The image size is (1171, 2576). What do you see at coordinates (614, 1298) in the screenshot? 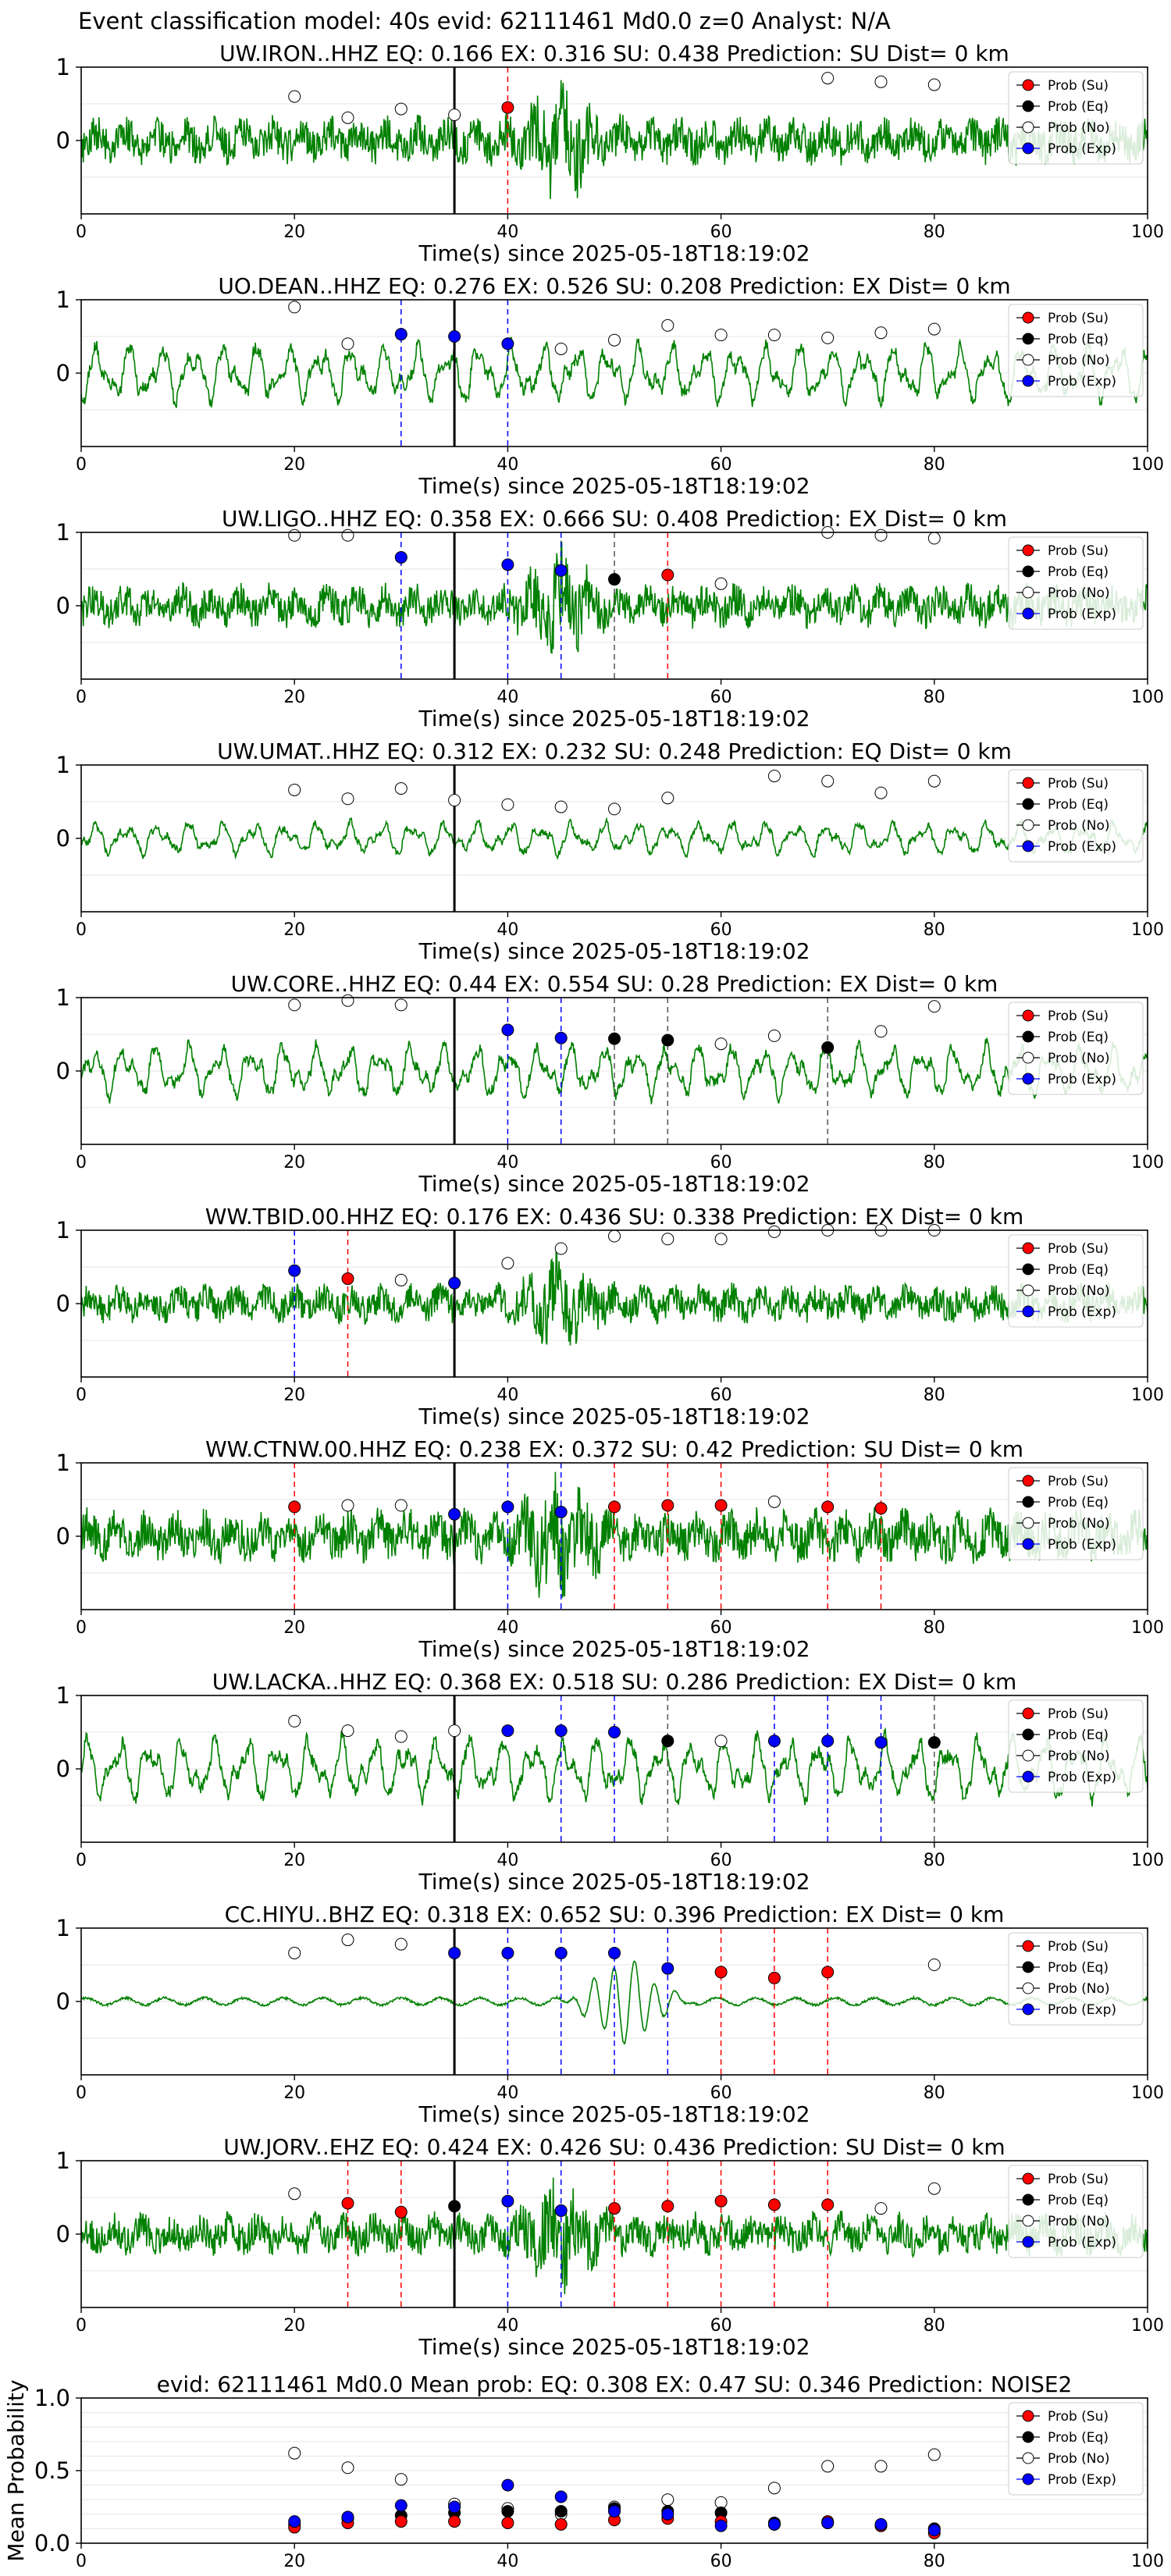
I see `waveform-trace` at bounding box center [614, 1298].